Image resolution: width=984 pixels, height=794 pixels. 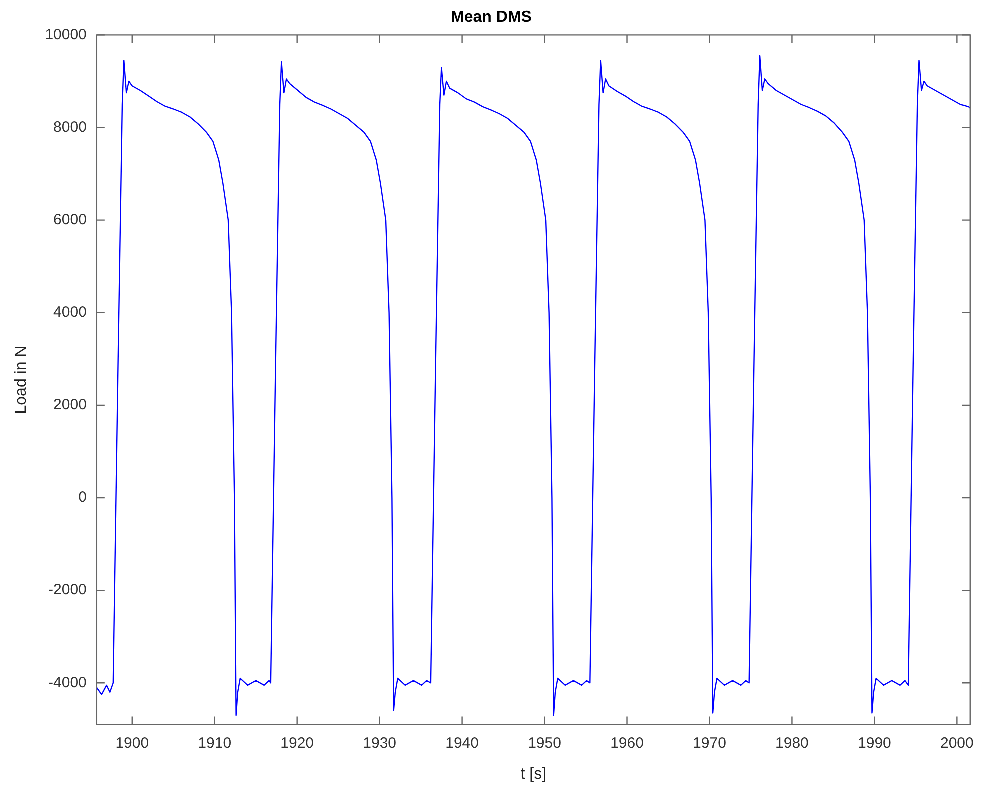 I want to click on x-tick-label: 2000, so click(x=957, y=743).